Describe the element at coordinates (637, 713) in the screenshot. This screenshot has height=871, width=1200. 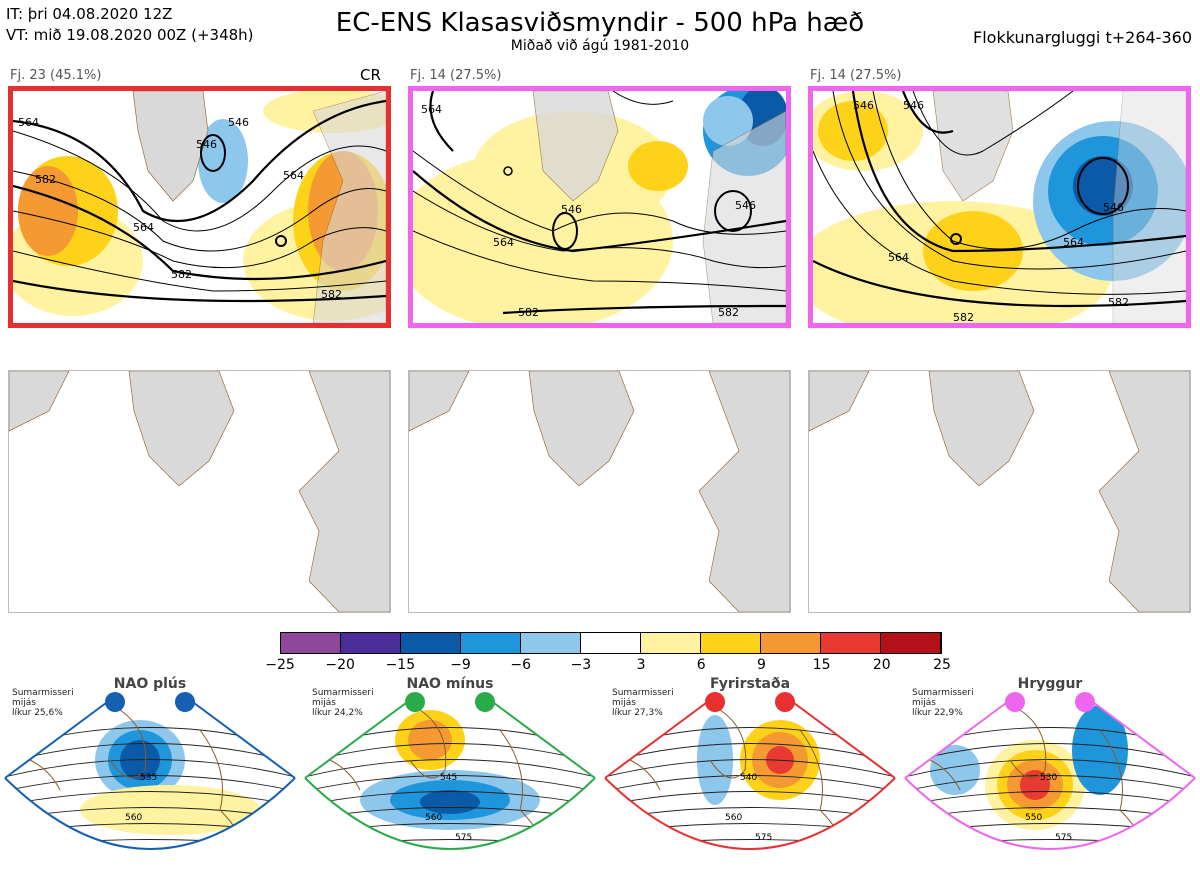
I see `regime-stat-line: líkur 27,3%` at that location.